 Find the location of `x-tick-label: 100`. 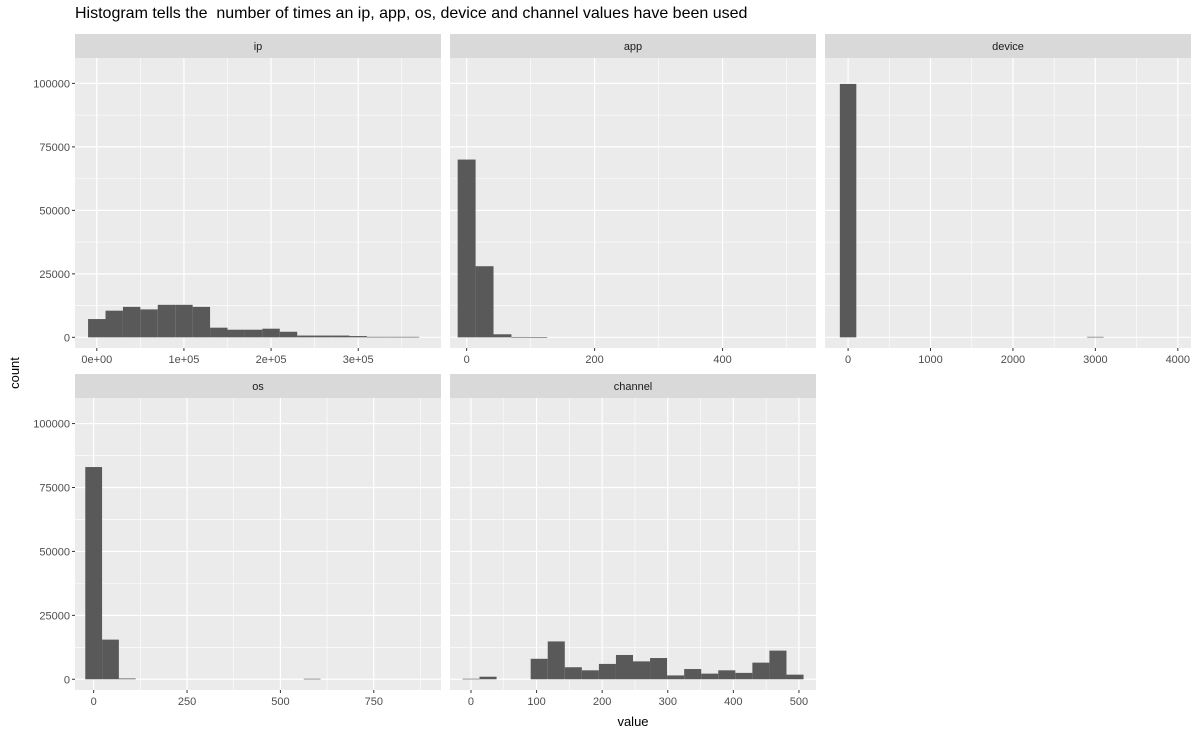

x-tick-label: 100 is located at coordinates (536, 702).